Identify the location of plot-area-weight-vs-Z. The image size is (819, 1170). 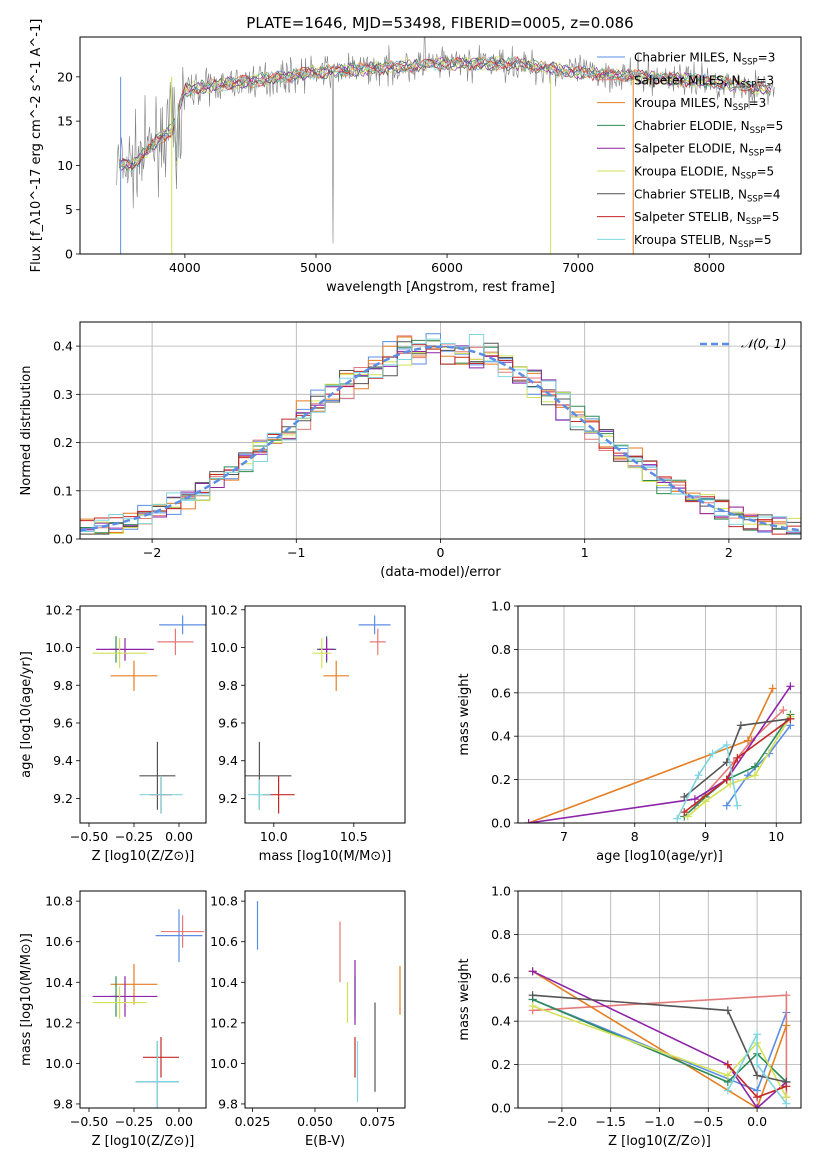
(659, 1037).